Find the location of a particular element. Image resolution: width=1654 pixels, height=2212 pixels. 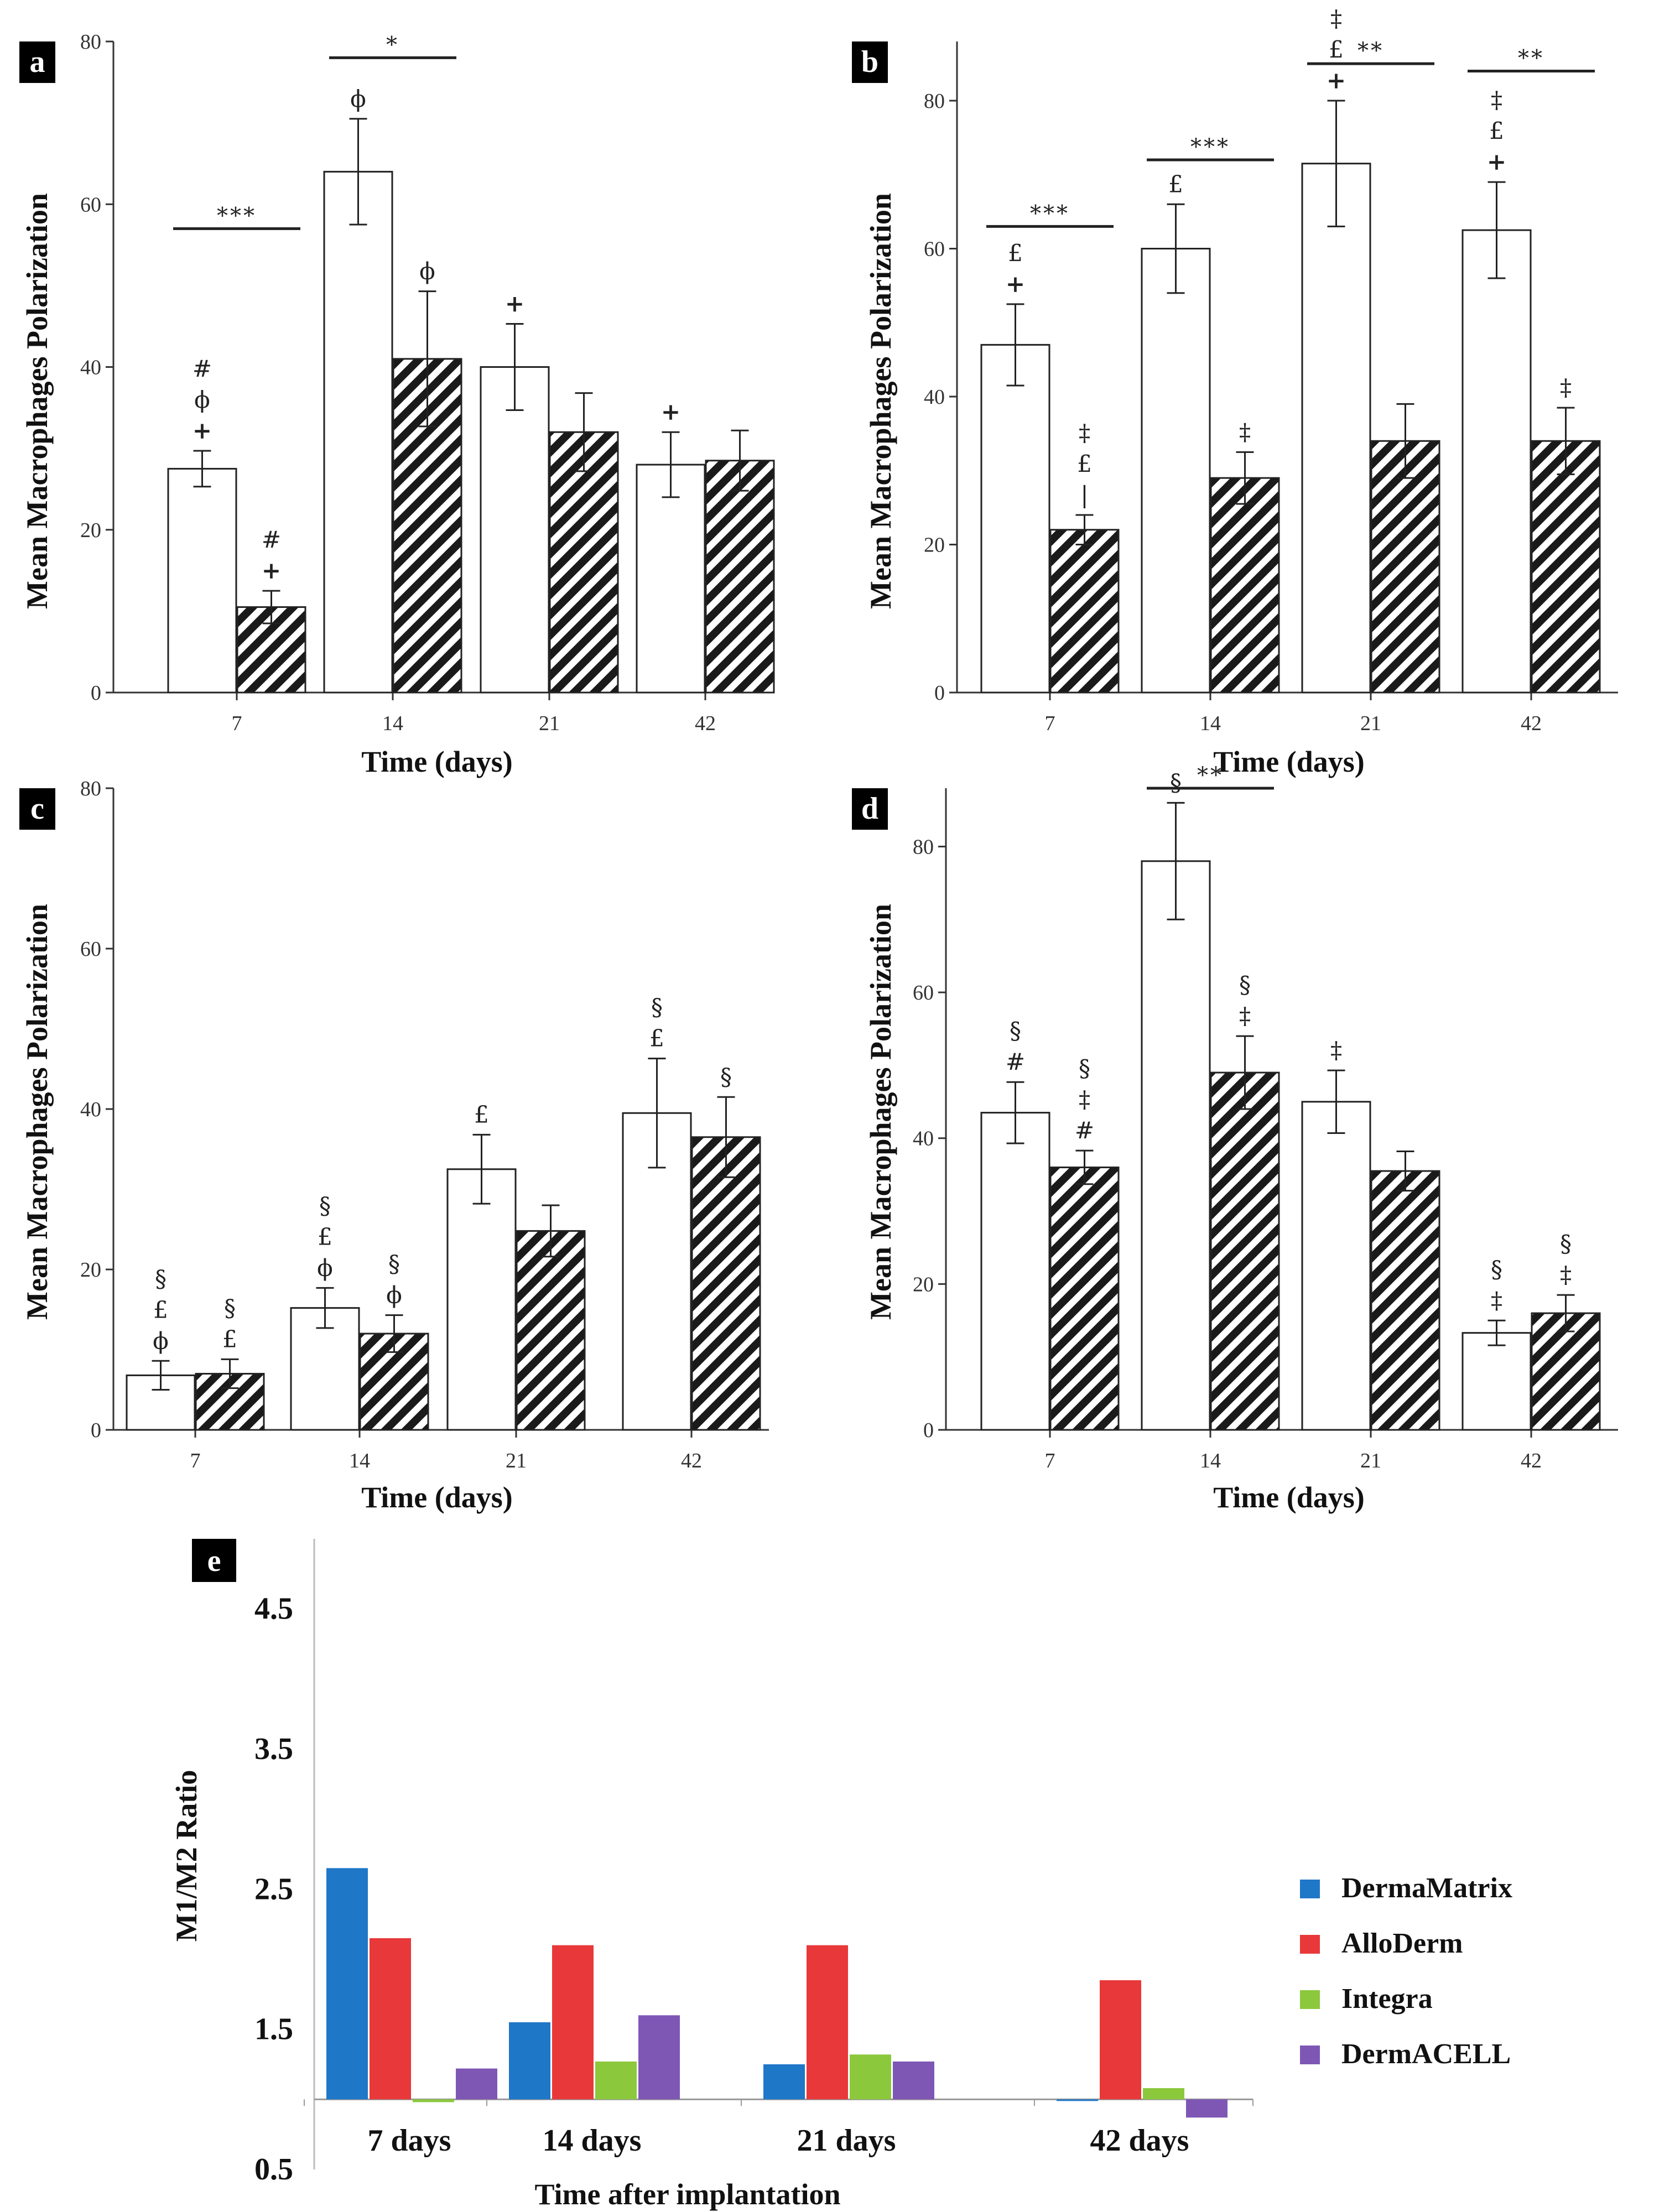

panel-label: a is located at coordinates (37, 62).